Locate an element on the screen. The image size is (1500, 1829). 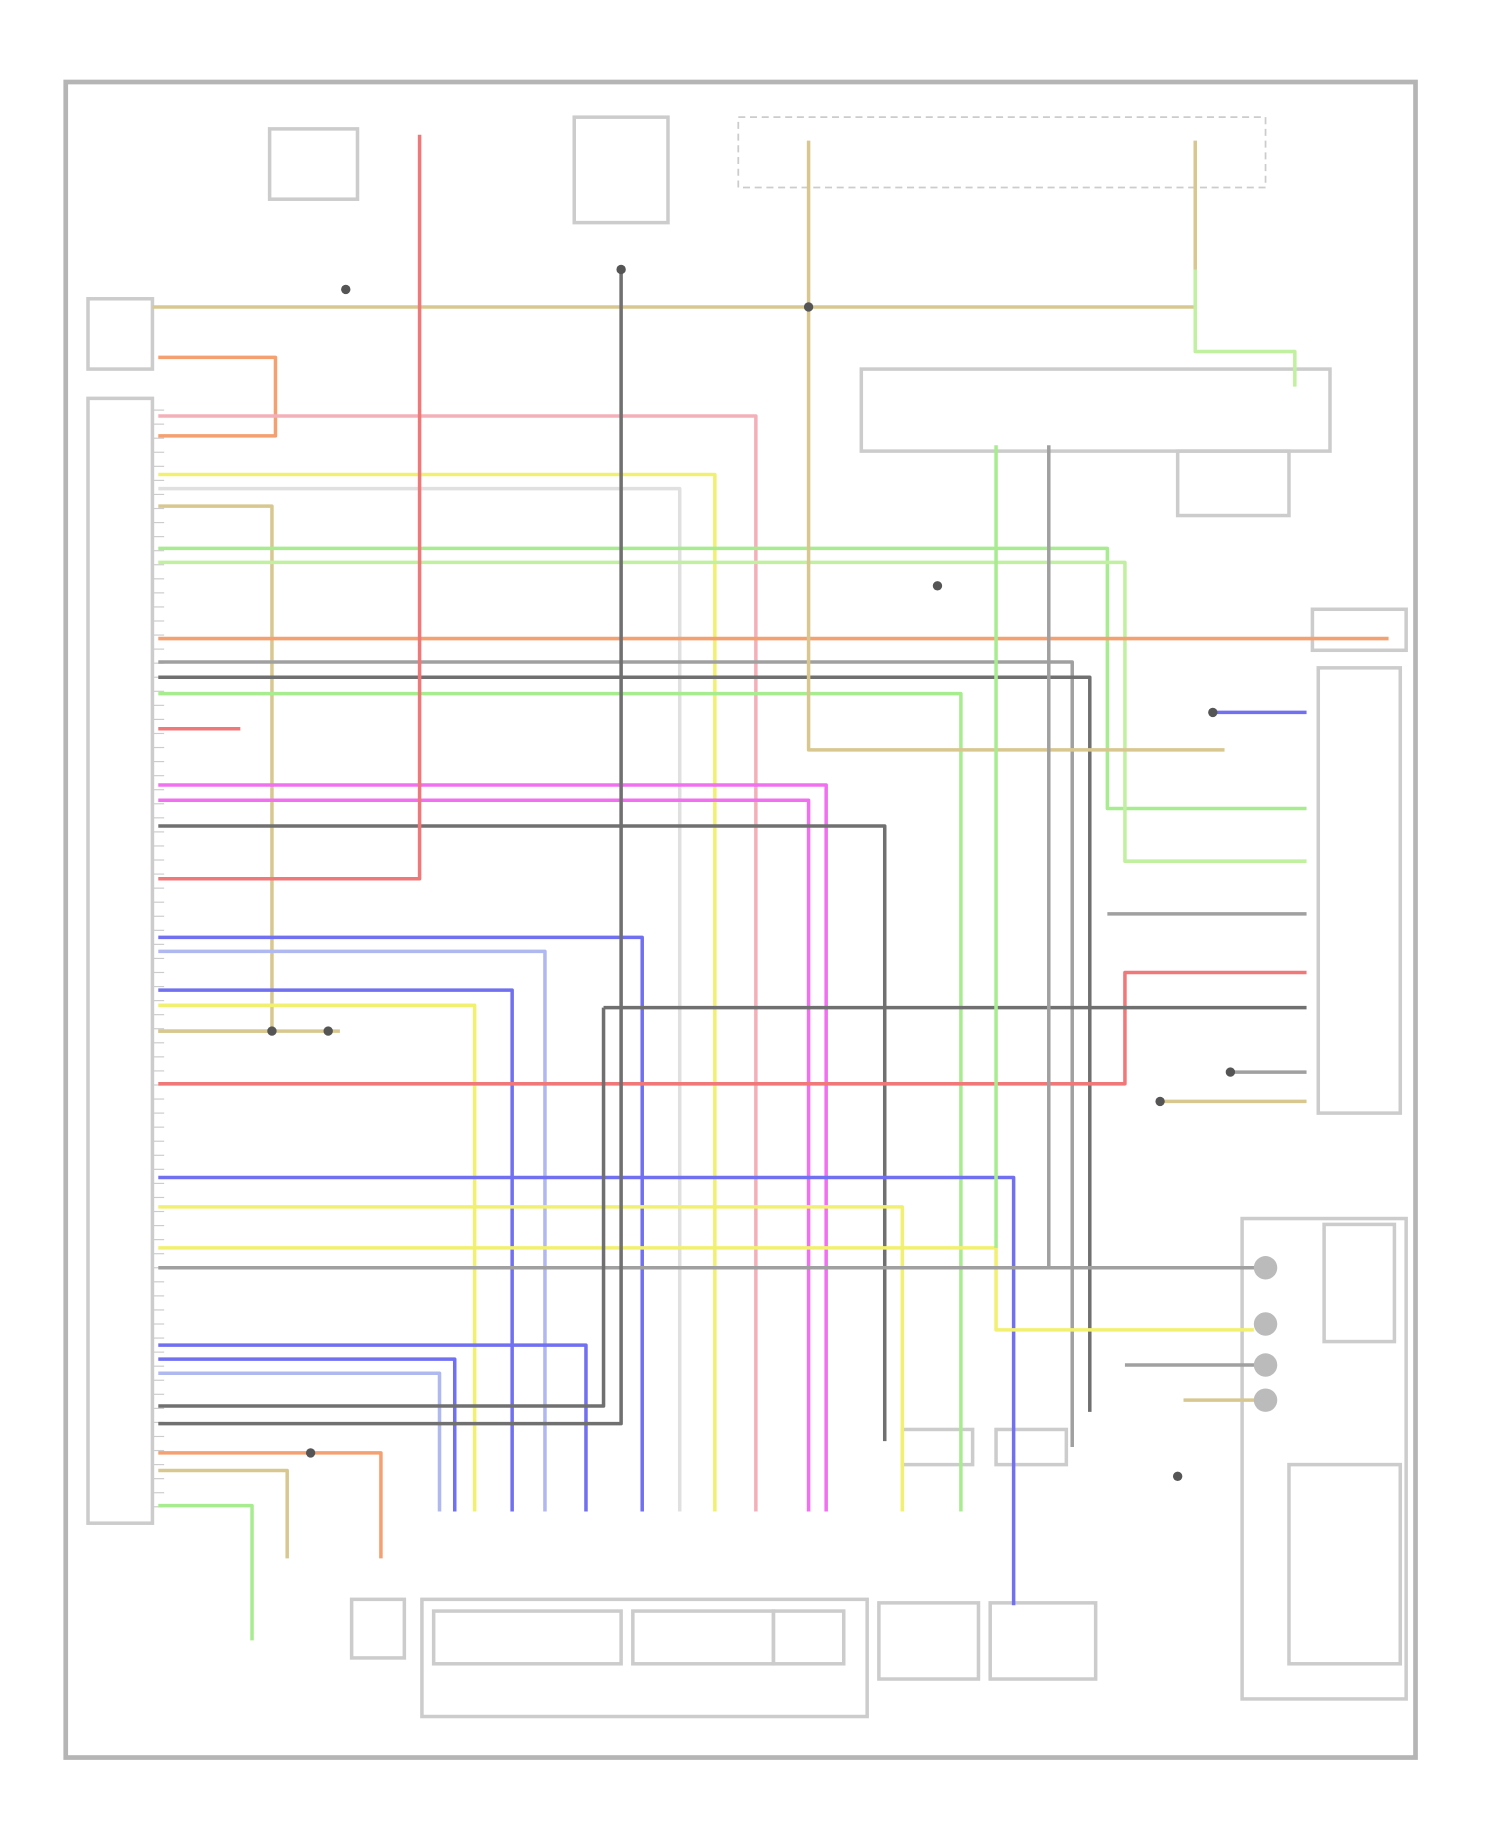
solenoid-connector is located at coordinates (527, 1637).